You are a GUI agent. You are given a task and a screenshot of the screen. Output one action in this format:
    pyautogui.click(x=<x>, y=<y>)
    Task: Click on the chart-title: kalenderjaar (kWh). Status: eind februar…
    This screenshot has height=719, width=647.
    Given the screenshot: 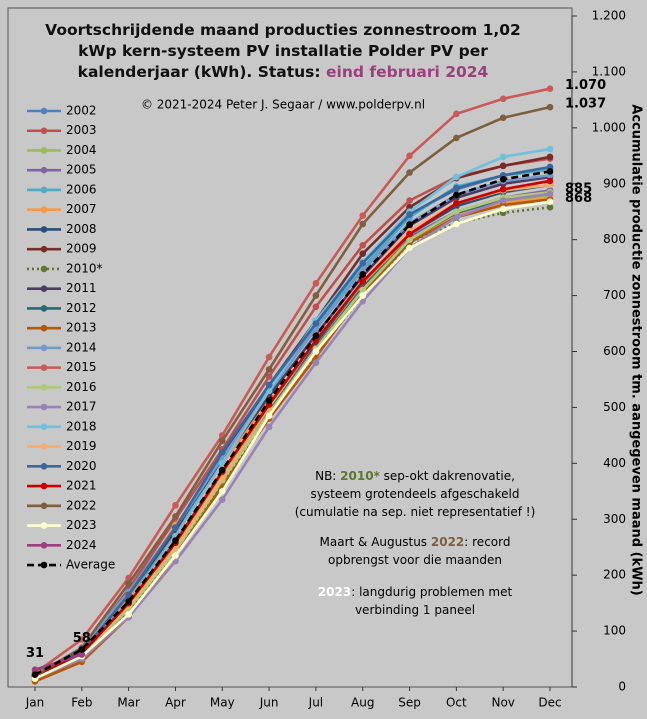 What is the action you would take?
    pyautogui.click(x=283, y=72)
    